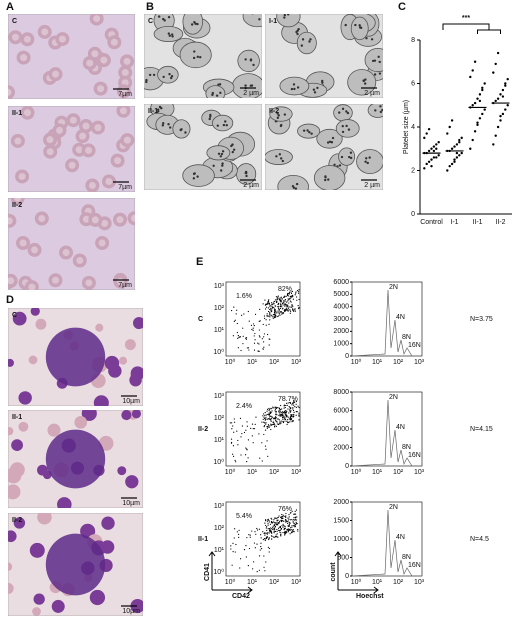 This screenshot has height=621, width=520. I want to click on flow-y-tick: 10¹, so click(219, 330).